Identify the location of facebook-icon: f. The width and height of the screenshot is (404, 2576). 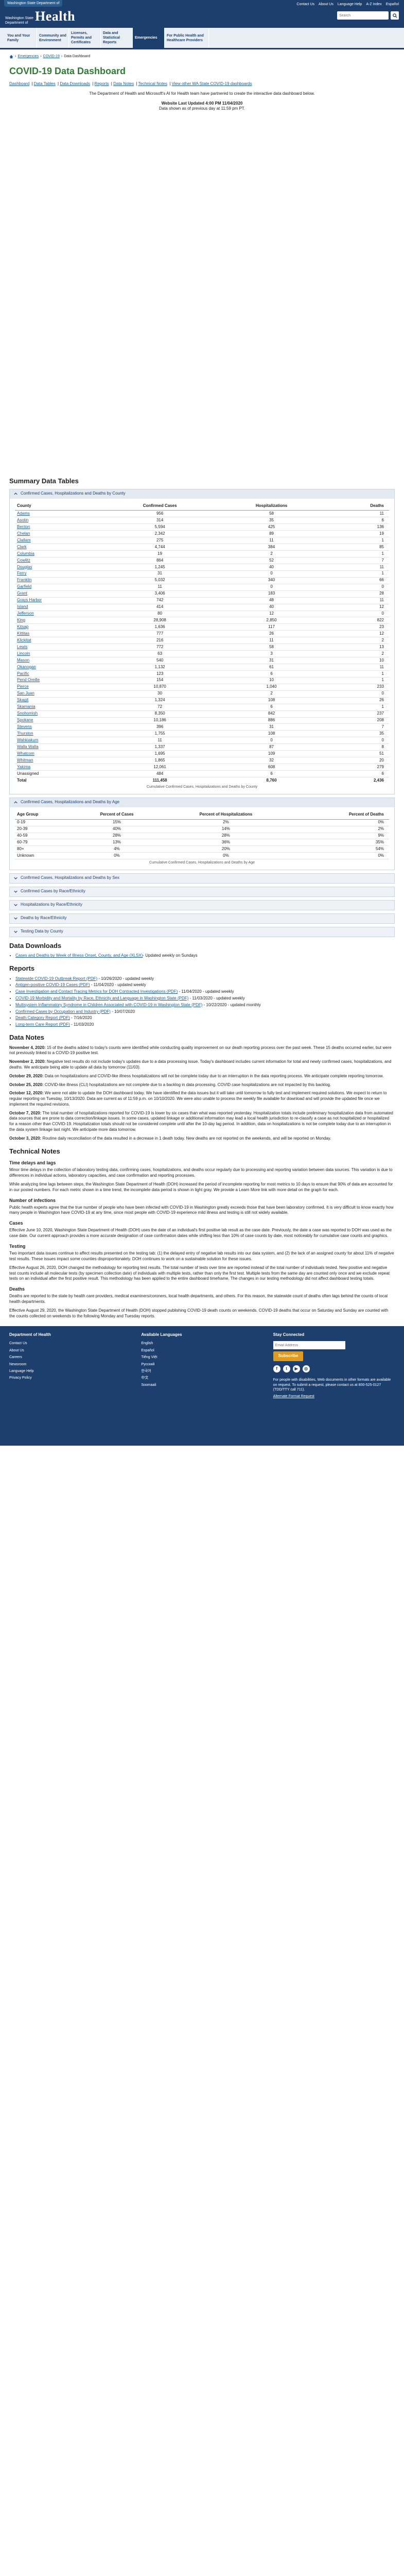
(276, 1369).